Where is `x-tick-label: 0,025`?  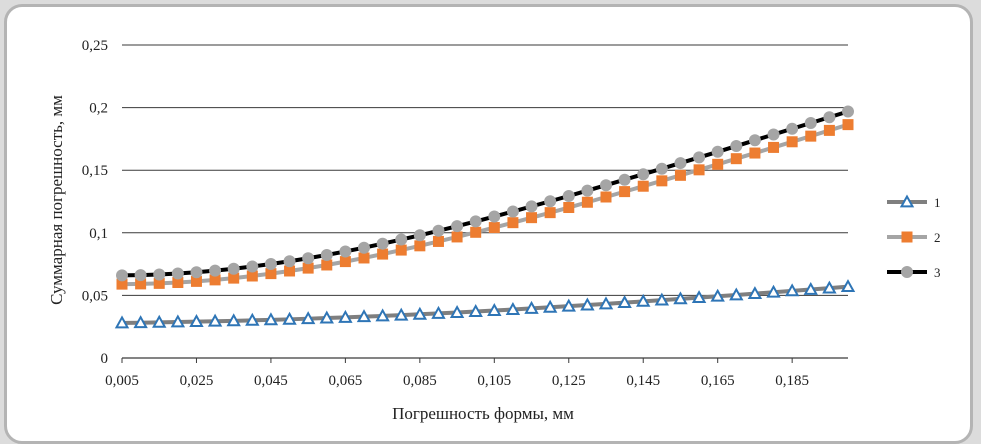 x-tick-label: 0,025 is located at coordinates (197, 381).